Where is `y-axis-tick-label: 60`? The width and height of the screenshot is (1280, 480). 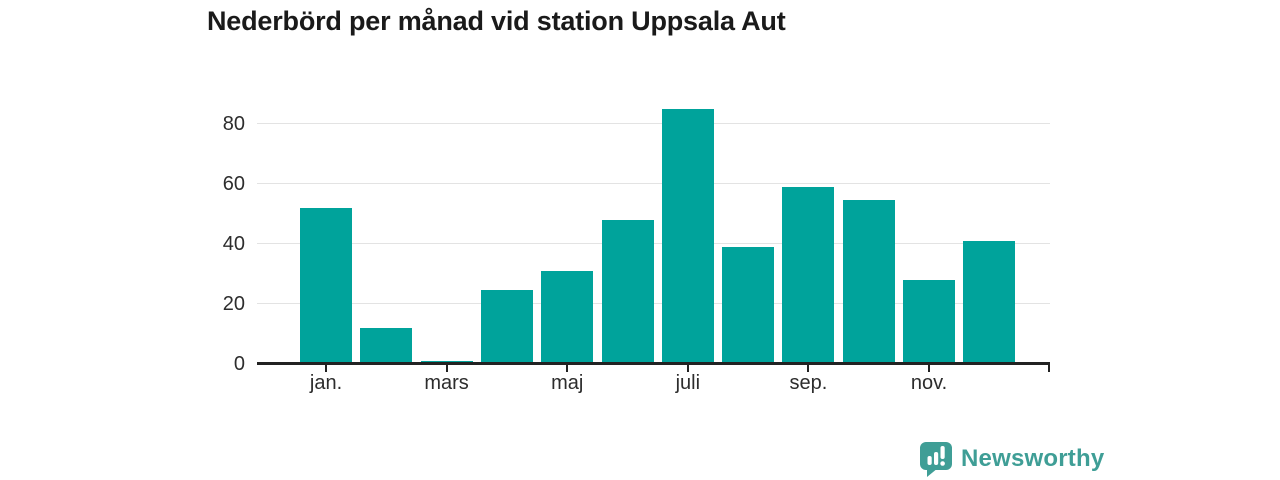 y-axis-tick-label: 60 is located at coordinates (233, 184).